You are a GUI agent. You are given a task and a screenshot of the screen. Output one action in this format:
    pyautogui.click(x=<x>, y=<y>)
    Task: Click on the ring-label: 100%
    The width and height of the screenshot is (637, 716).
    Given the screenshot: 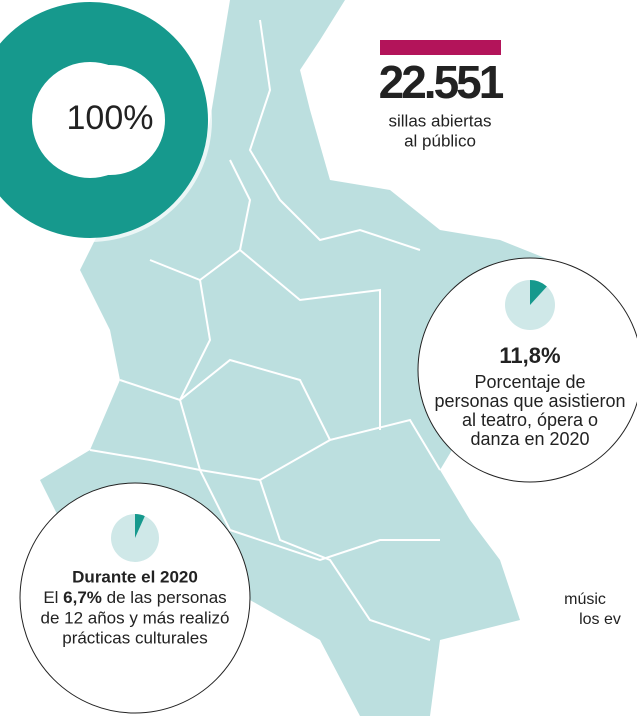 What is the action you would take?
    pyautogui.click(x=110, y=118)
    